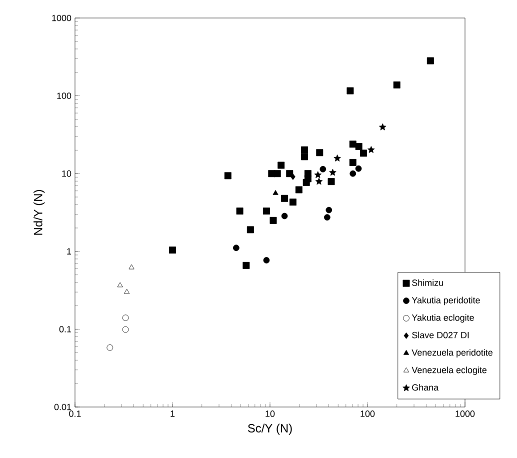 This screenshot has height=458, width=517. I want to click on x-axis-title: Sc/Y (N), so click(270, 429).